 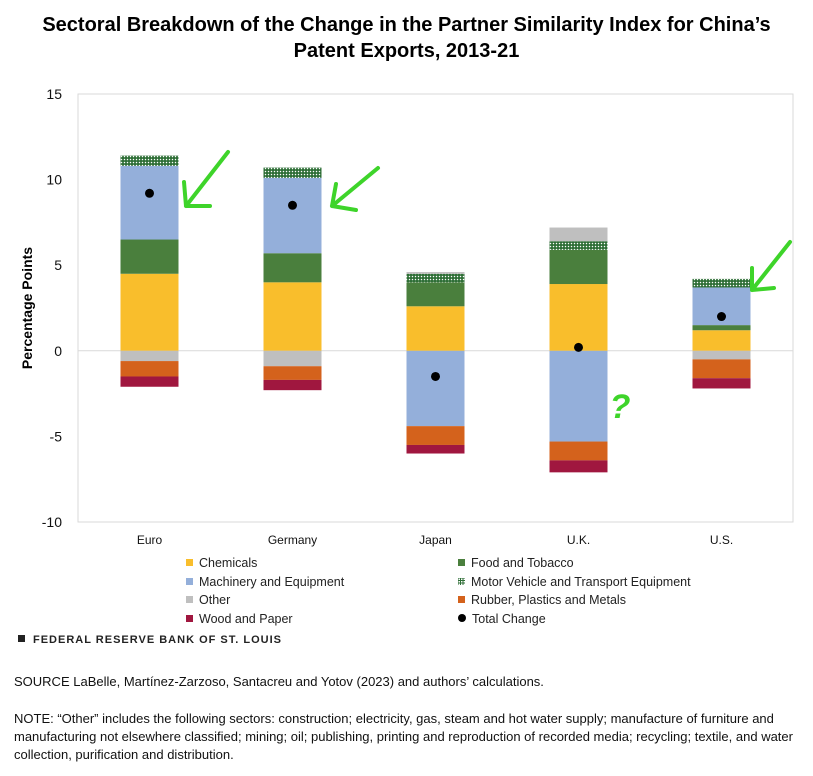 What do you see at coordinates (149, 381) in the screenshot?
I see `bar-segment-wood-and-paper-euro` at bounding box center [149, 381].